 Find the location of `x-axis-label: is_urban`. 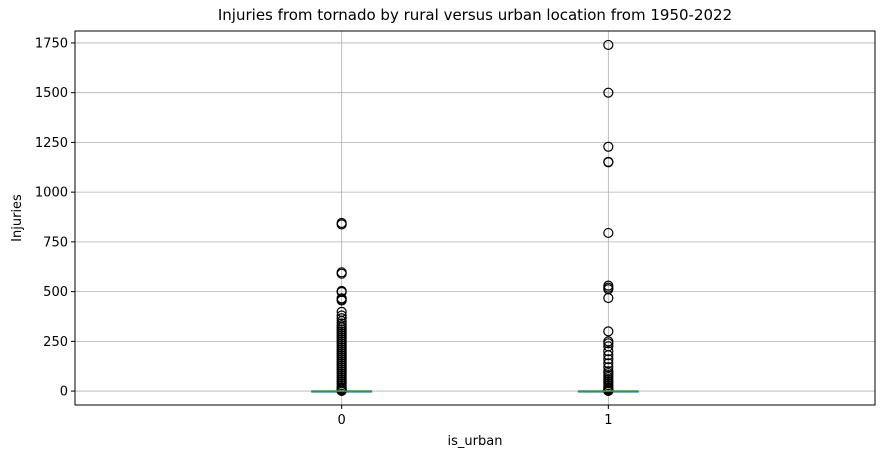

x-axis-label: is_urban is located at coordinates (475, 441).